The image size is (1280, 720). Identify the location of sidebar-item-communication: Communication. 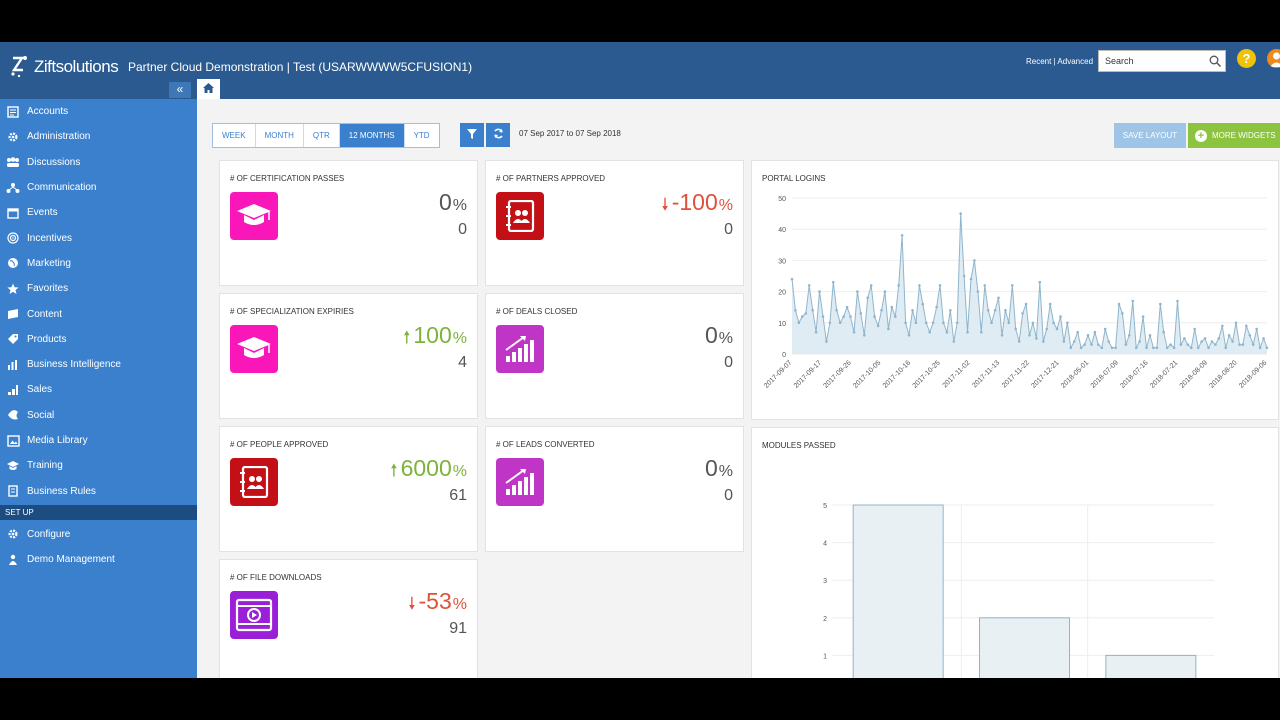
(98, 187).